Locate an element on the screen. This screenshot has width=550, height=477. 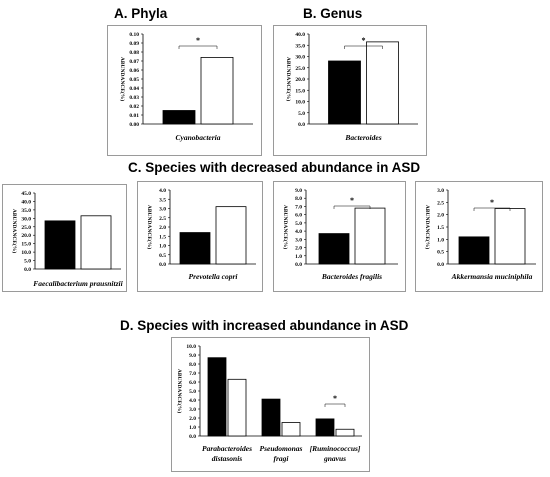
category-label: Faecalibacterium prausnitzii is located at coordinates (78, 283).